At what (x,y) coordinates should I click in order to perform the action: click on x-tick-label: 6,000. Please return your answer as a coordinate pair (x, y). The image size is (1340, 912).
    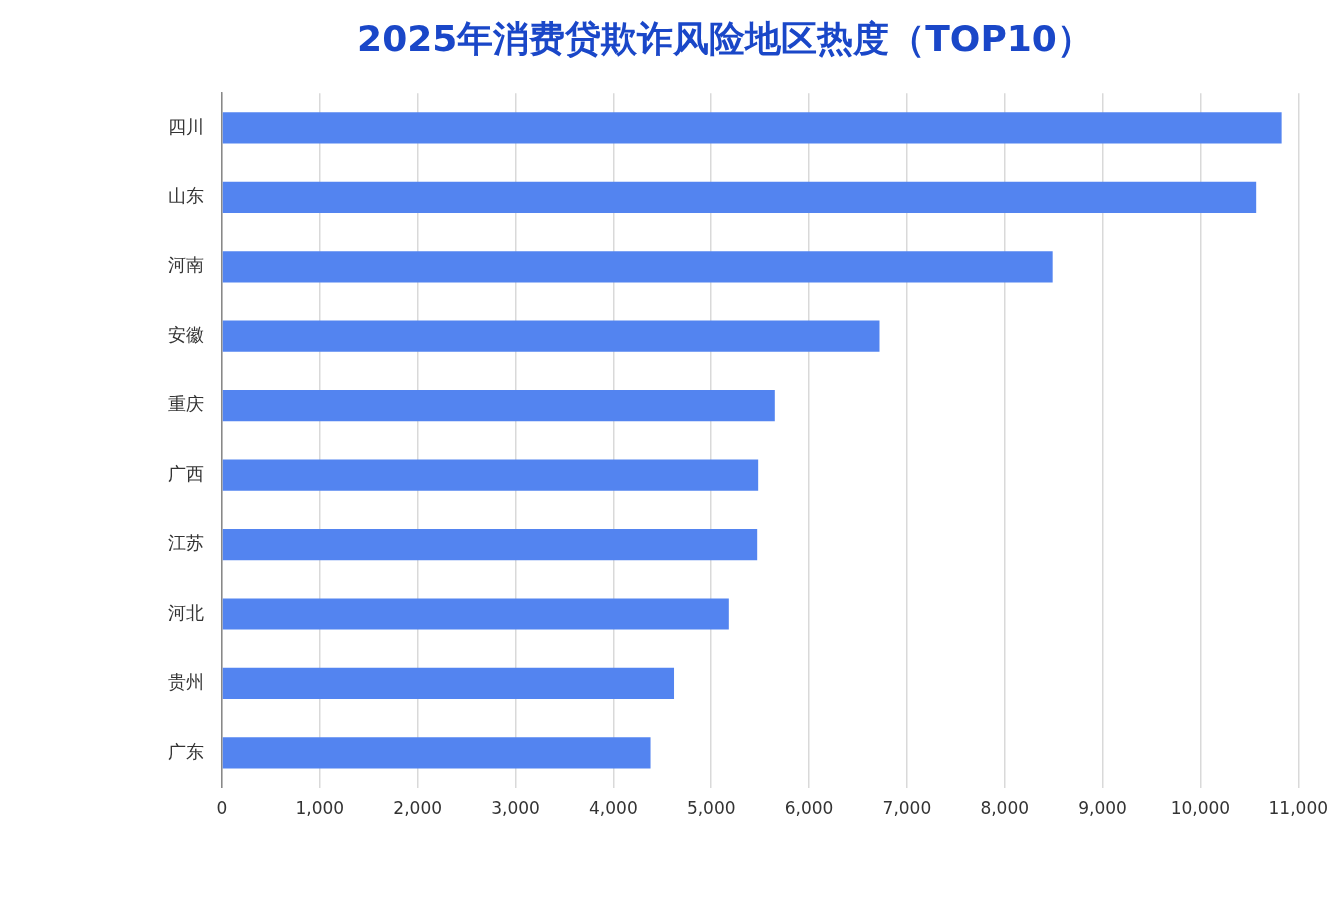
    Looking at the image, I should click on (809, 808).